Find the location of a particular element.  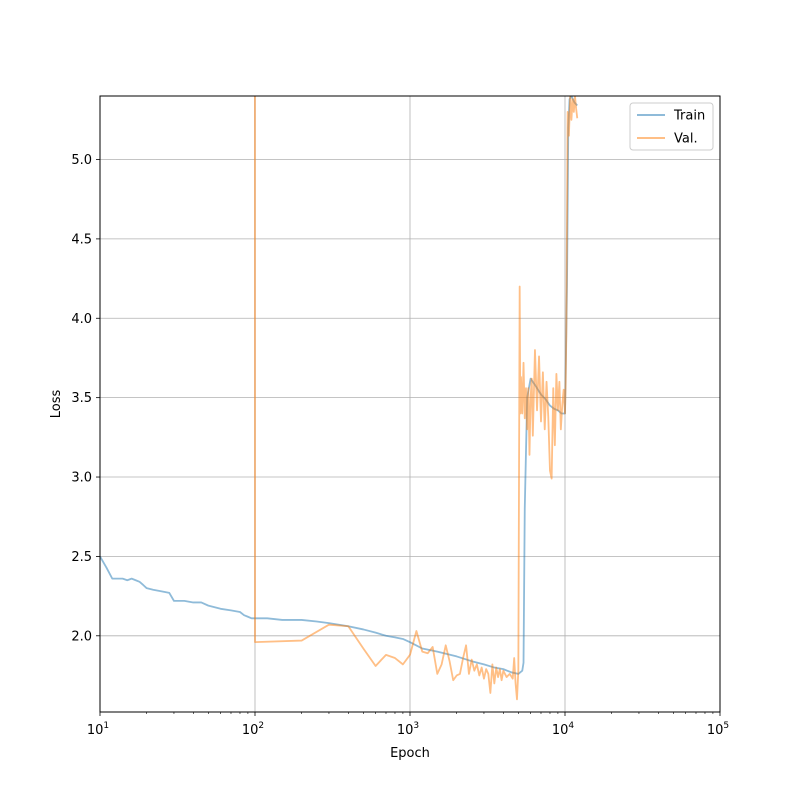

y-tick-label: 2.0 is located at coordinates (81, 636).